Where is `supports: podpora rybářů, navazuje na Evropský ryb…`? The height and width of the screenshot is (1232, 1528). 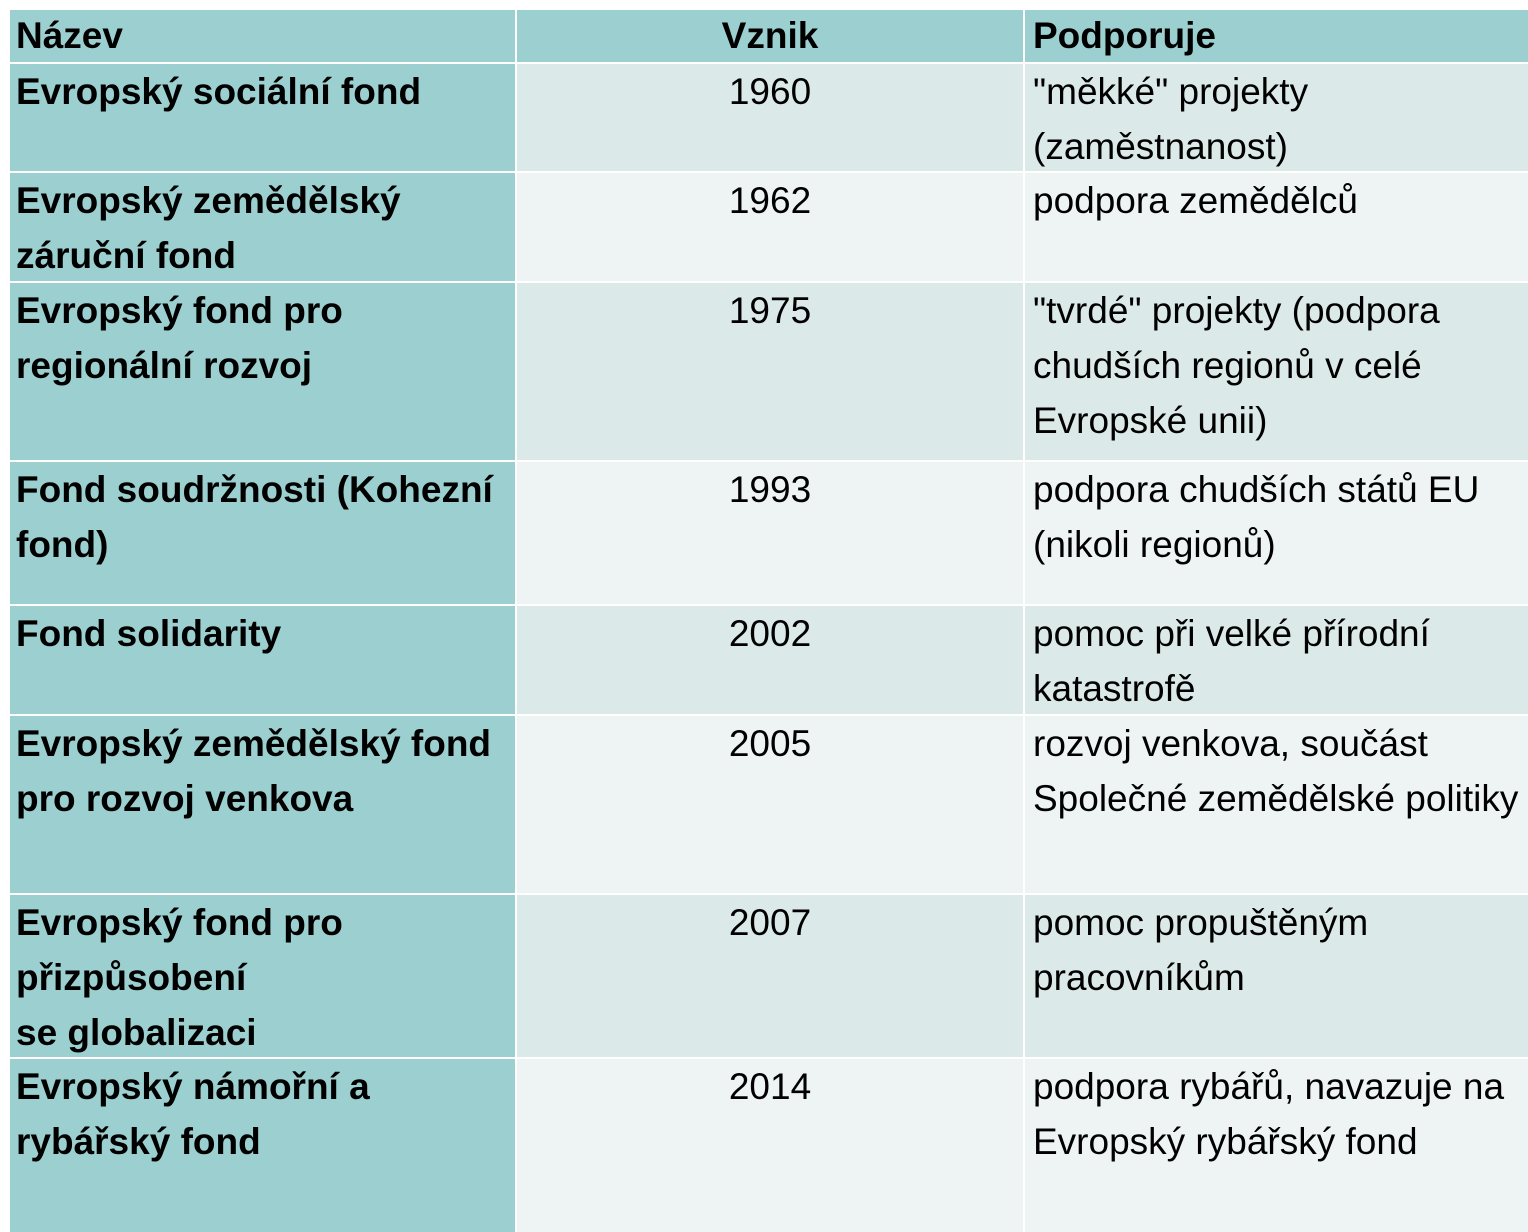 supports: podpora rybářů, navazuje na Evropský ryb… is located at coordinates (1276, 1145).